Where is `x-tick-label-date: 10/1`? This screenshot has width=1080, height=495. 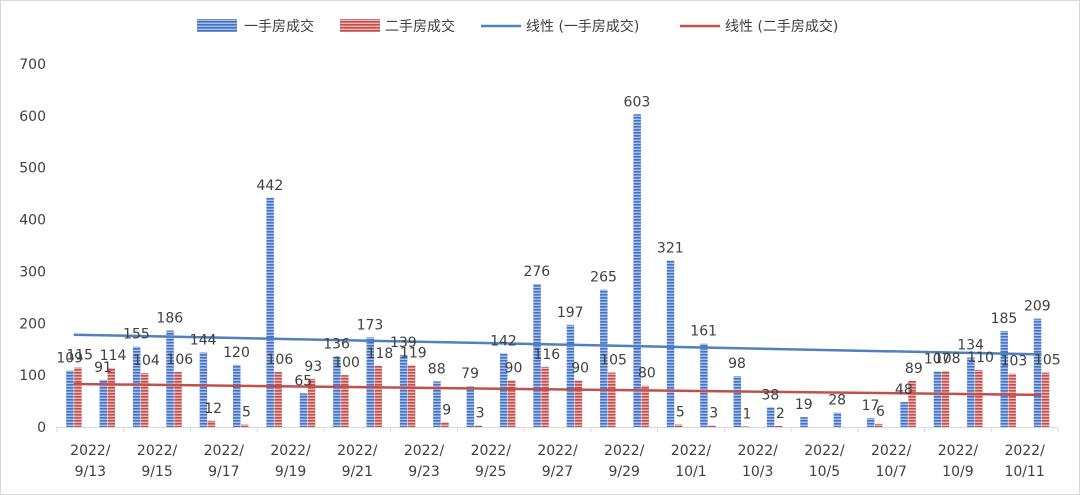 x-tick-label-date: 10/1 is located at coordinates (690, 472).